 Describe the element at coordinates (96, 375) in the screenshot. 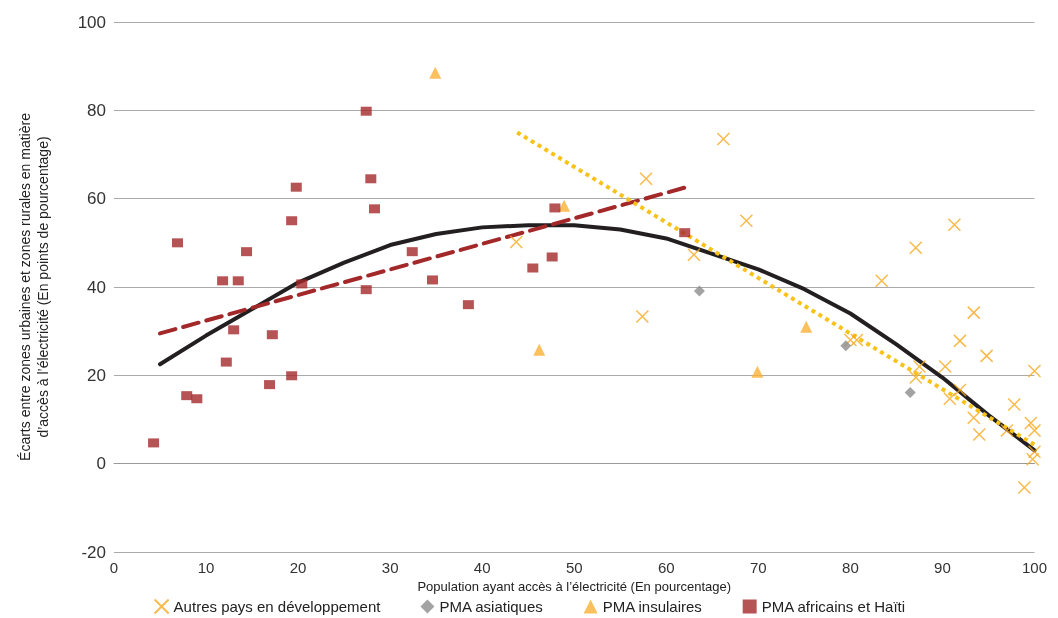

I see `y-tick-label: 20` at that location.